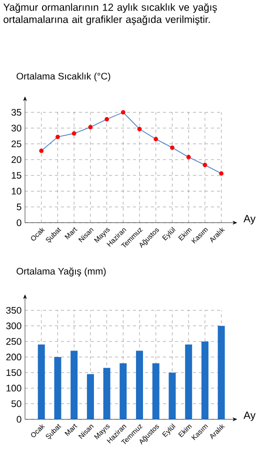 This screenshot has width=270, height=455. I want to click on y-tick-label: 100, so click(14, 388).